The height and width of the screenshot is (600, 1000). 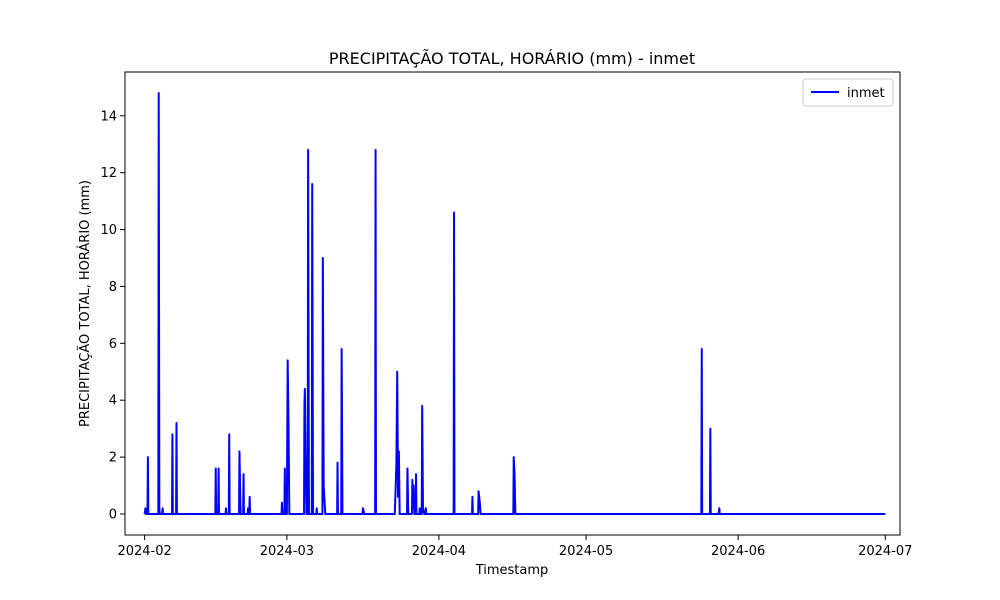 I want to click on x-tick-label: 2024-02, so click(x=144, y=551).